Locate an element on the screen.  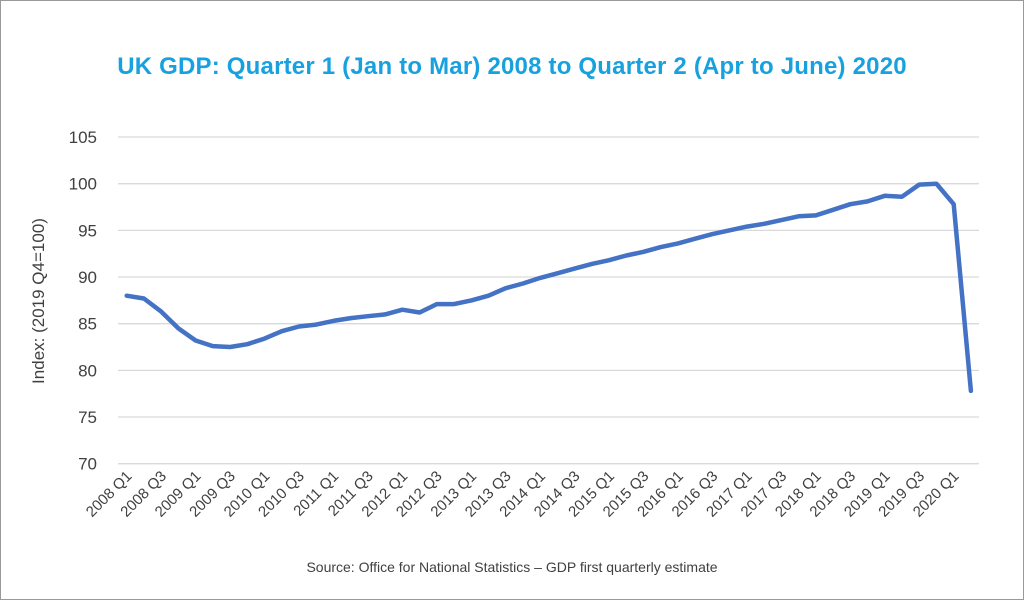
y-tick-label: 90 is located at coordinates (87, 277).